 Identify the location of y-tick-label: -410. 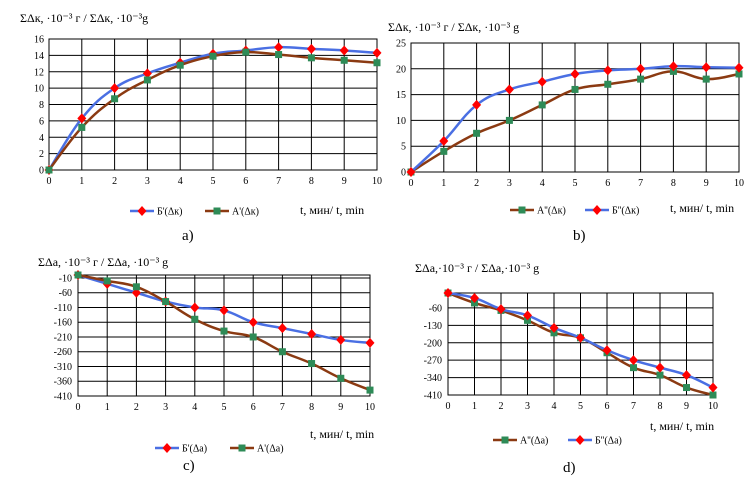
(63, 397).